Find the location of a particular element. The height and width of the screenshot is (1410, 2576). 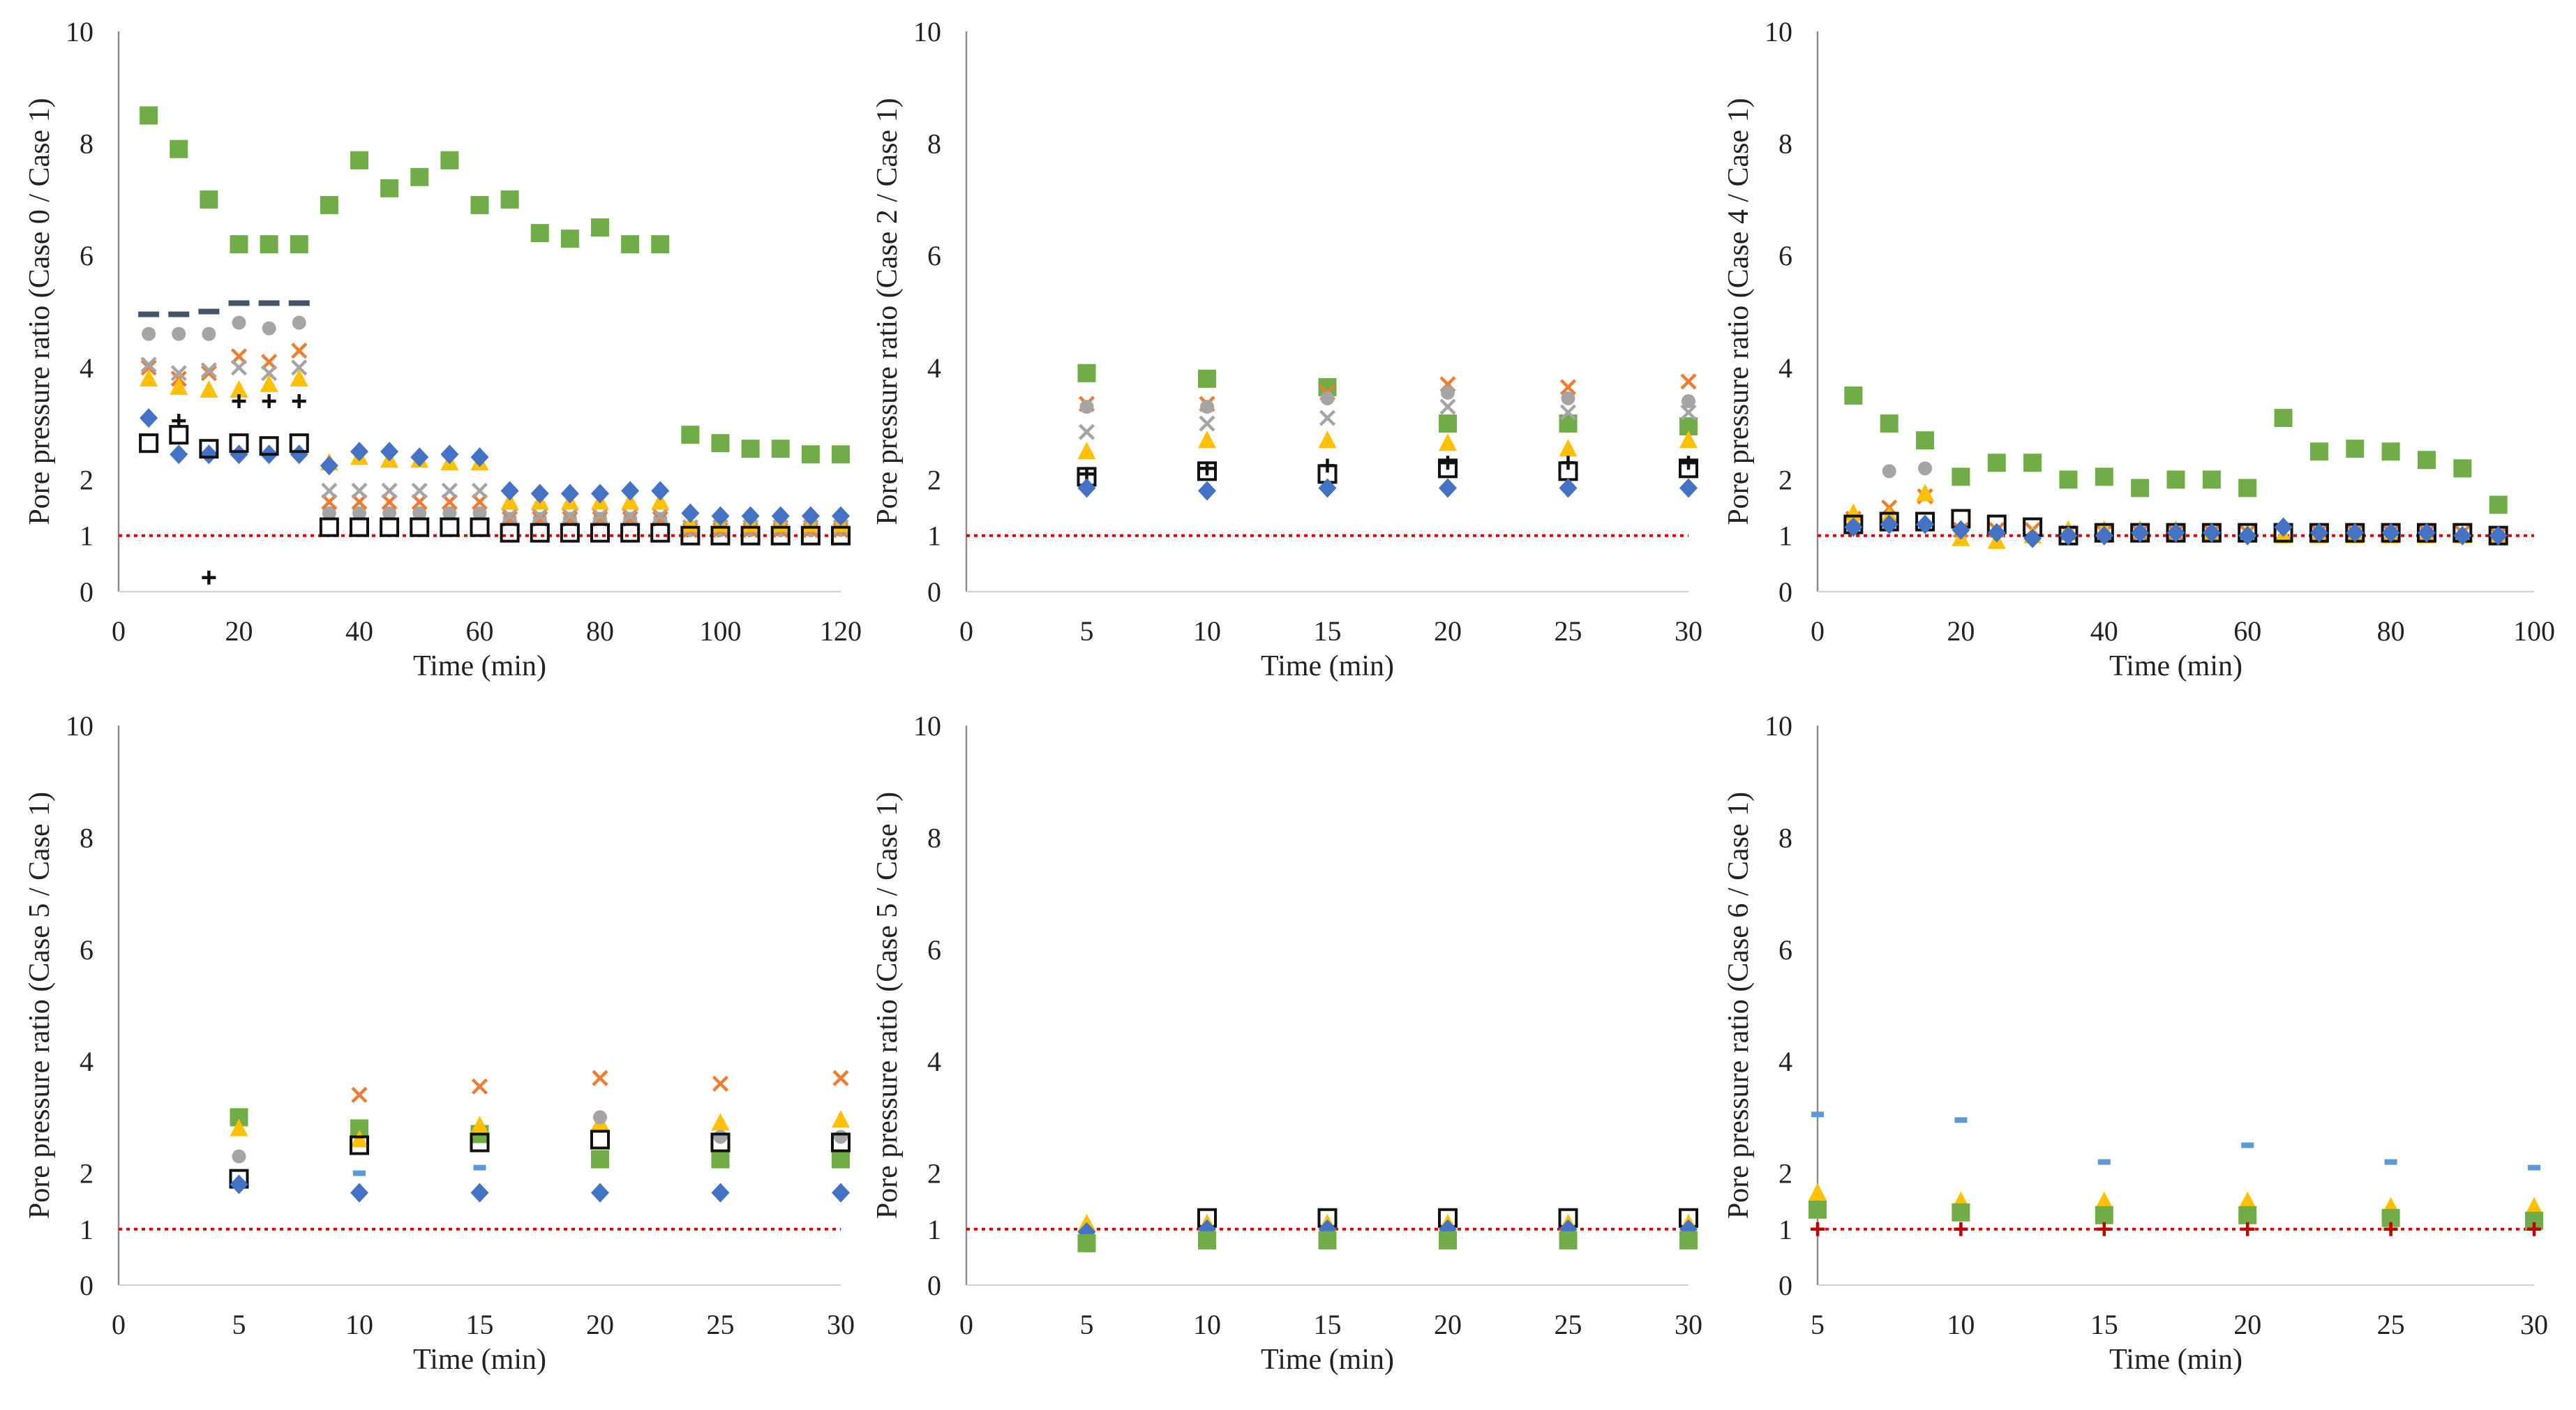

x-tick-label: 5 is located at coordinates (1087, 1324).